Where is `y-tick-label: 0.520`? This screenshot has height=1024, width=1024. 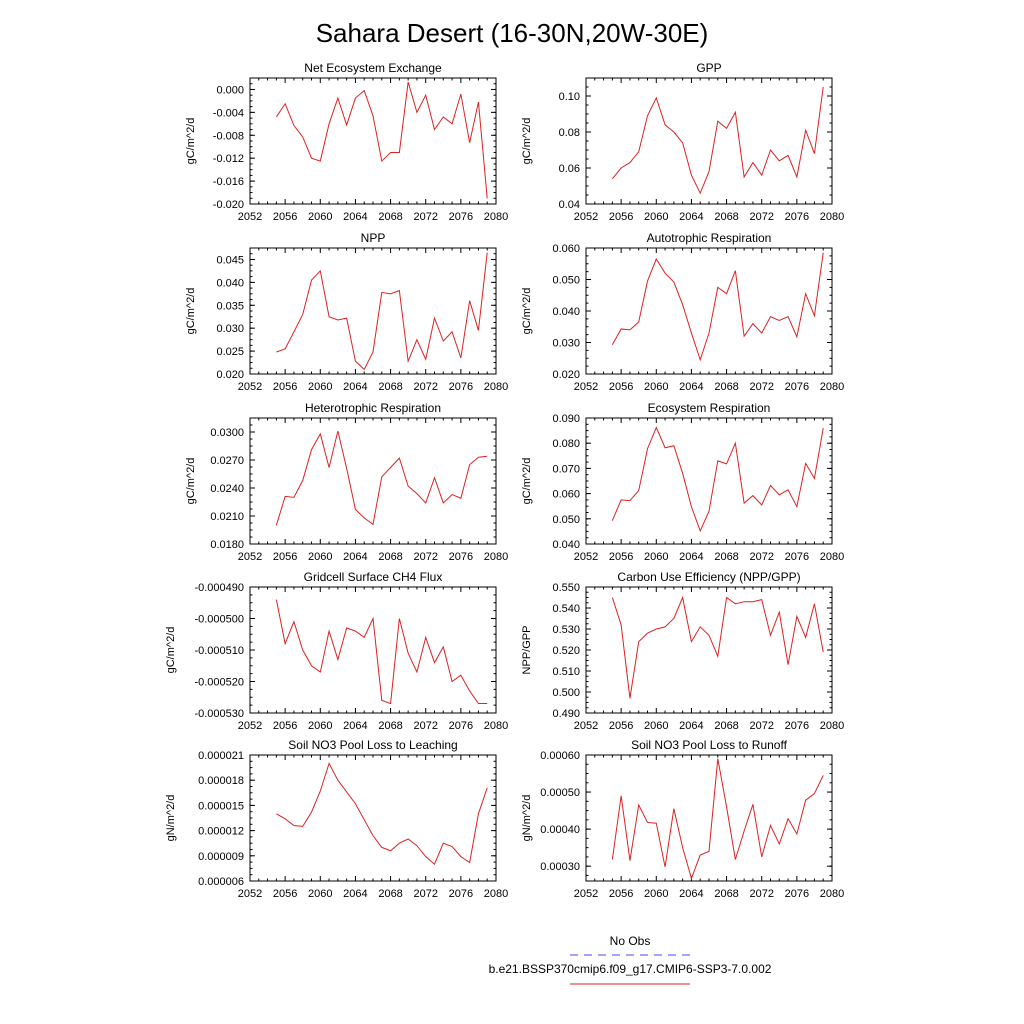 y-tick-label: 0.520 is located at coordinates (566, 651).